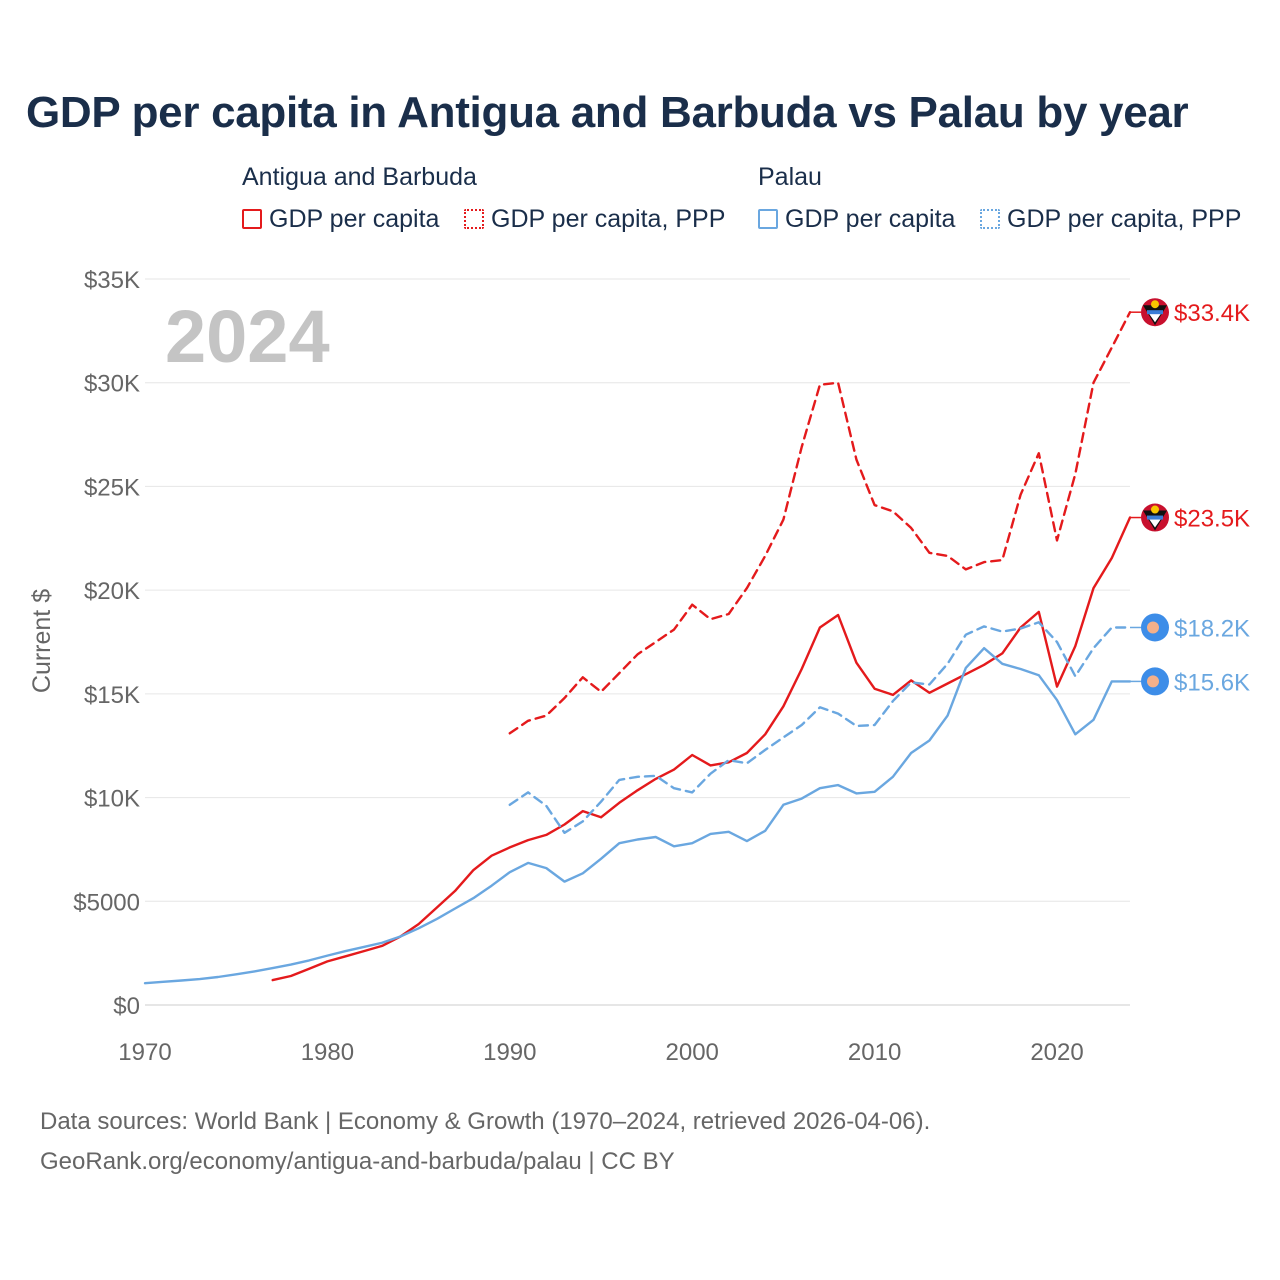  I want to click on legend-label-antigua-ppp: GDP per capita, PPP, so click(608, 218).